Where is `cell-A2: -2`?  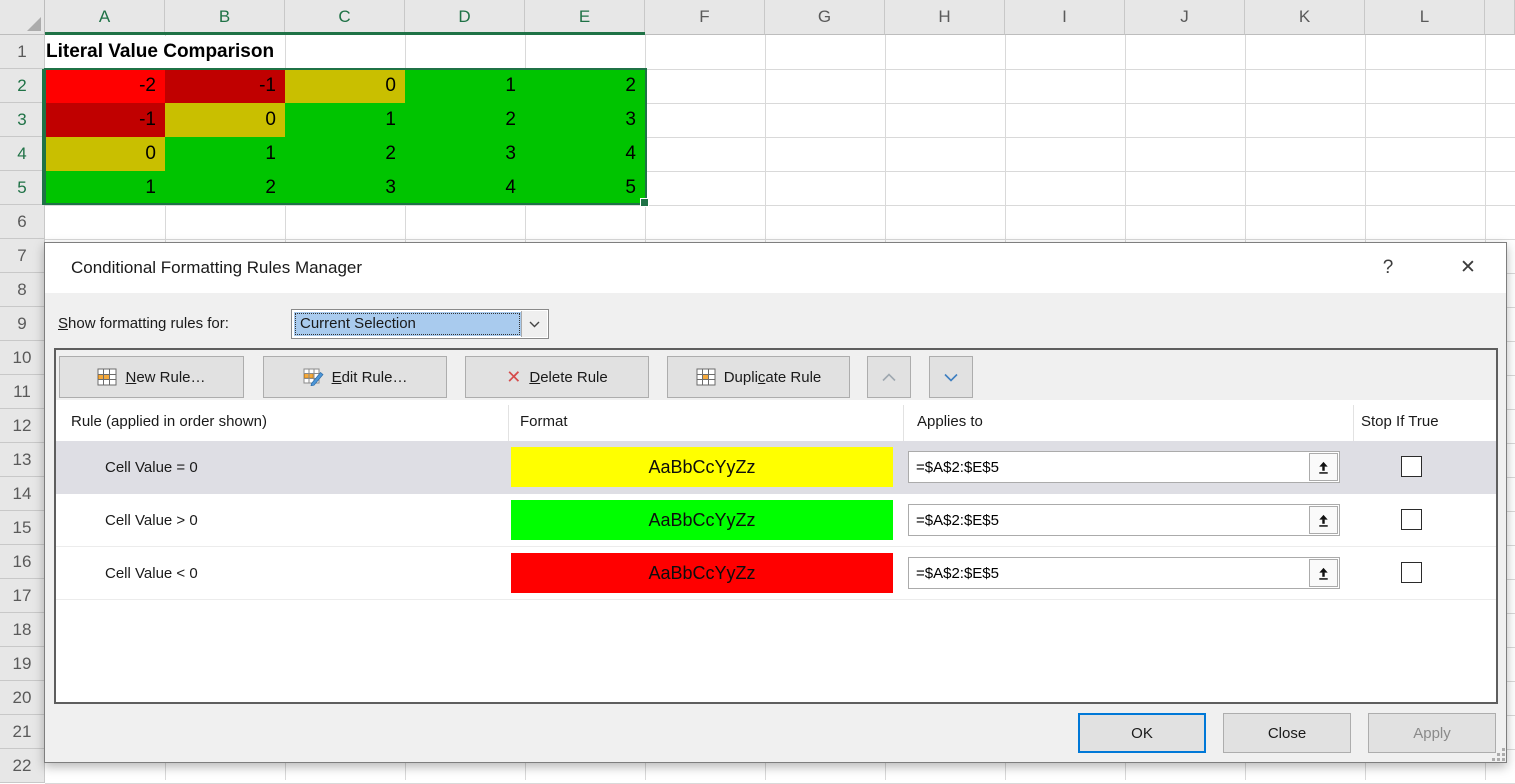
cell-A2: -2 is located at coordinates (105, 86).